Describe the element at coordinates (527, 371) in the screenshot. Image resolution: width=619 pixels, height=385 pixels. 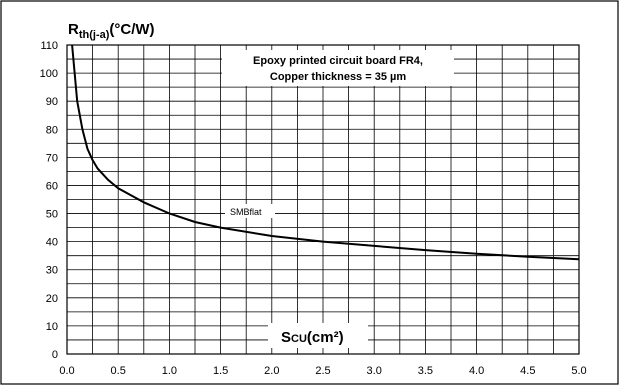
I see `x-tick-label: 4.5` at that location.